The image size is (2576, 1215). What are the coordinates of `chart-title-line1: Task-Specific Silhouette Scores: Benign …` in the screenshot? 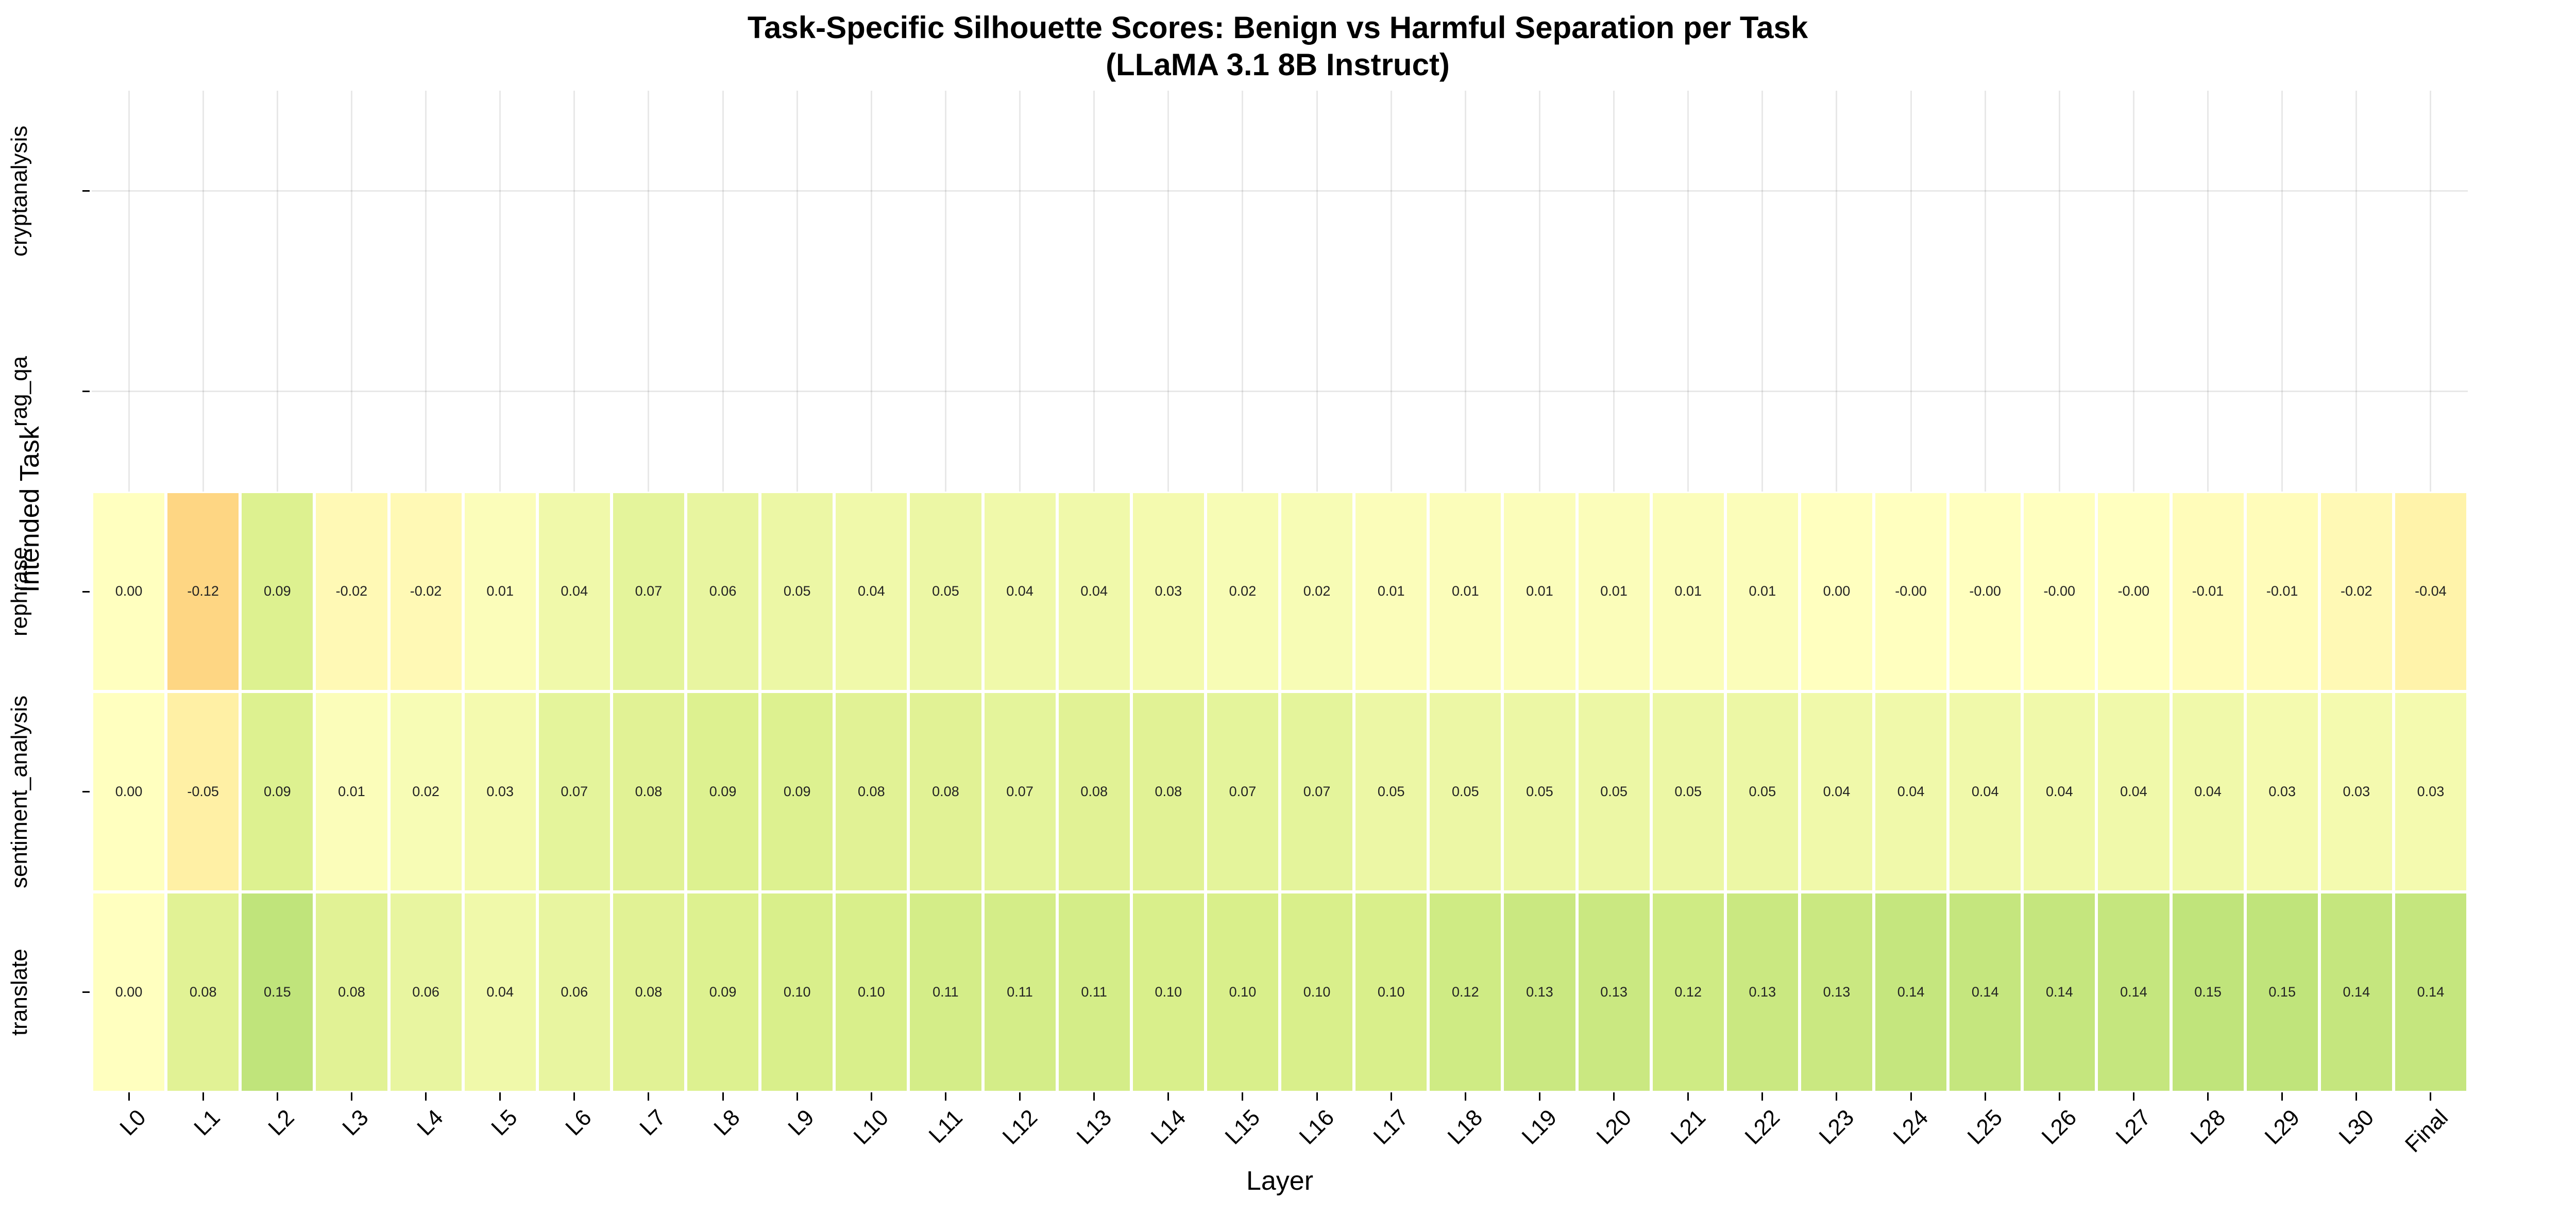 It's located at (1277, 27).